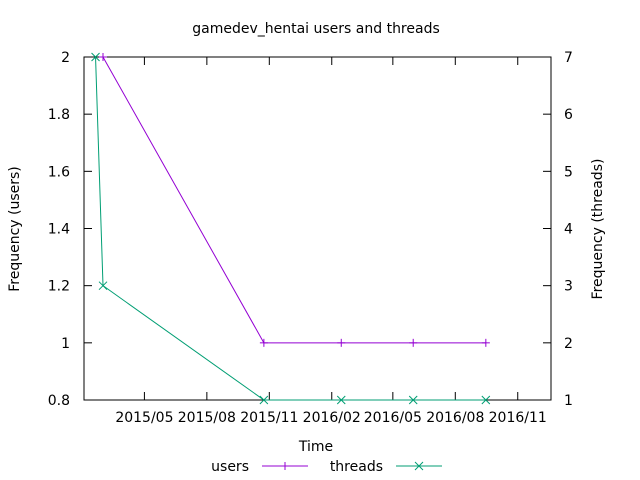  Describe the element at coordinates (568, 115) in the screenshot. I see `right-tick-label: 6` at that location.